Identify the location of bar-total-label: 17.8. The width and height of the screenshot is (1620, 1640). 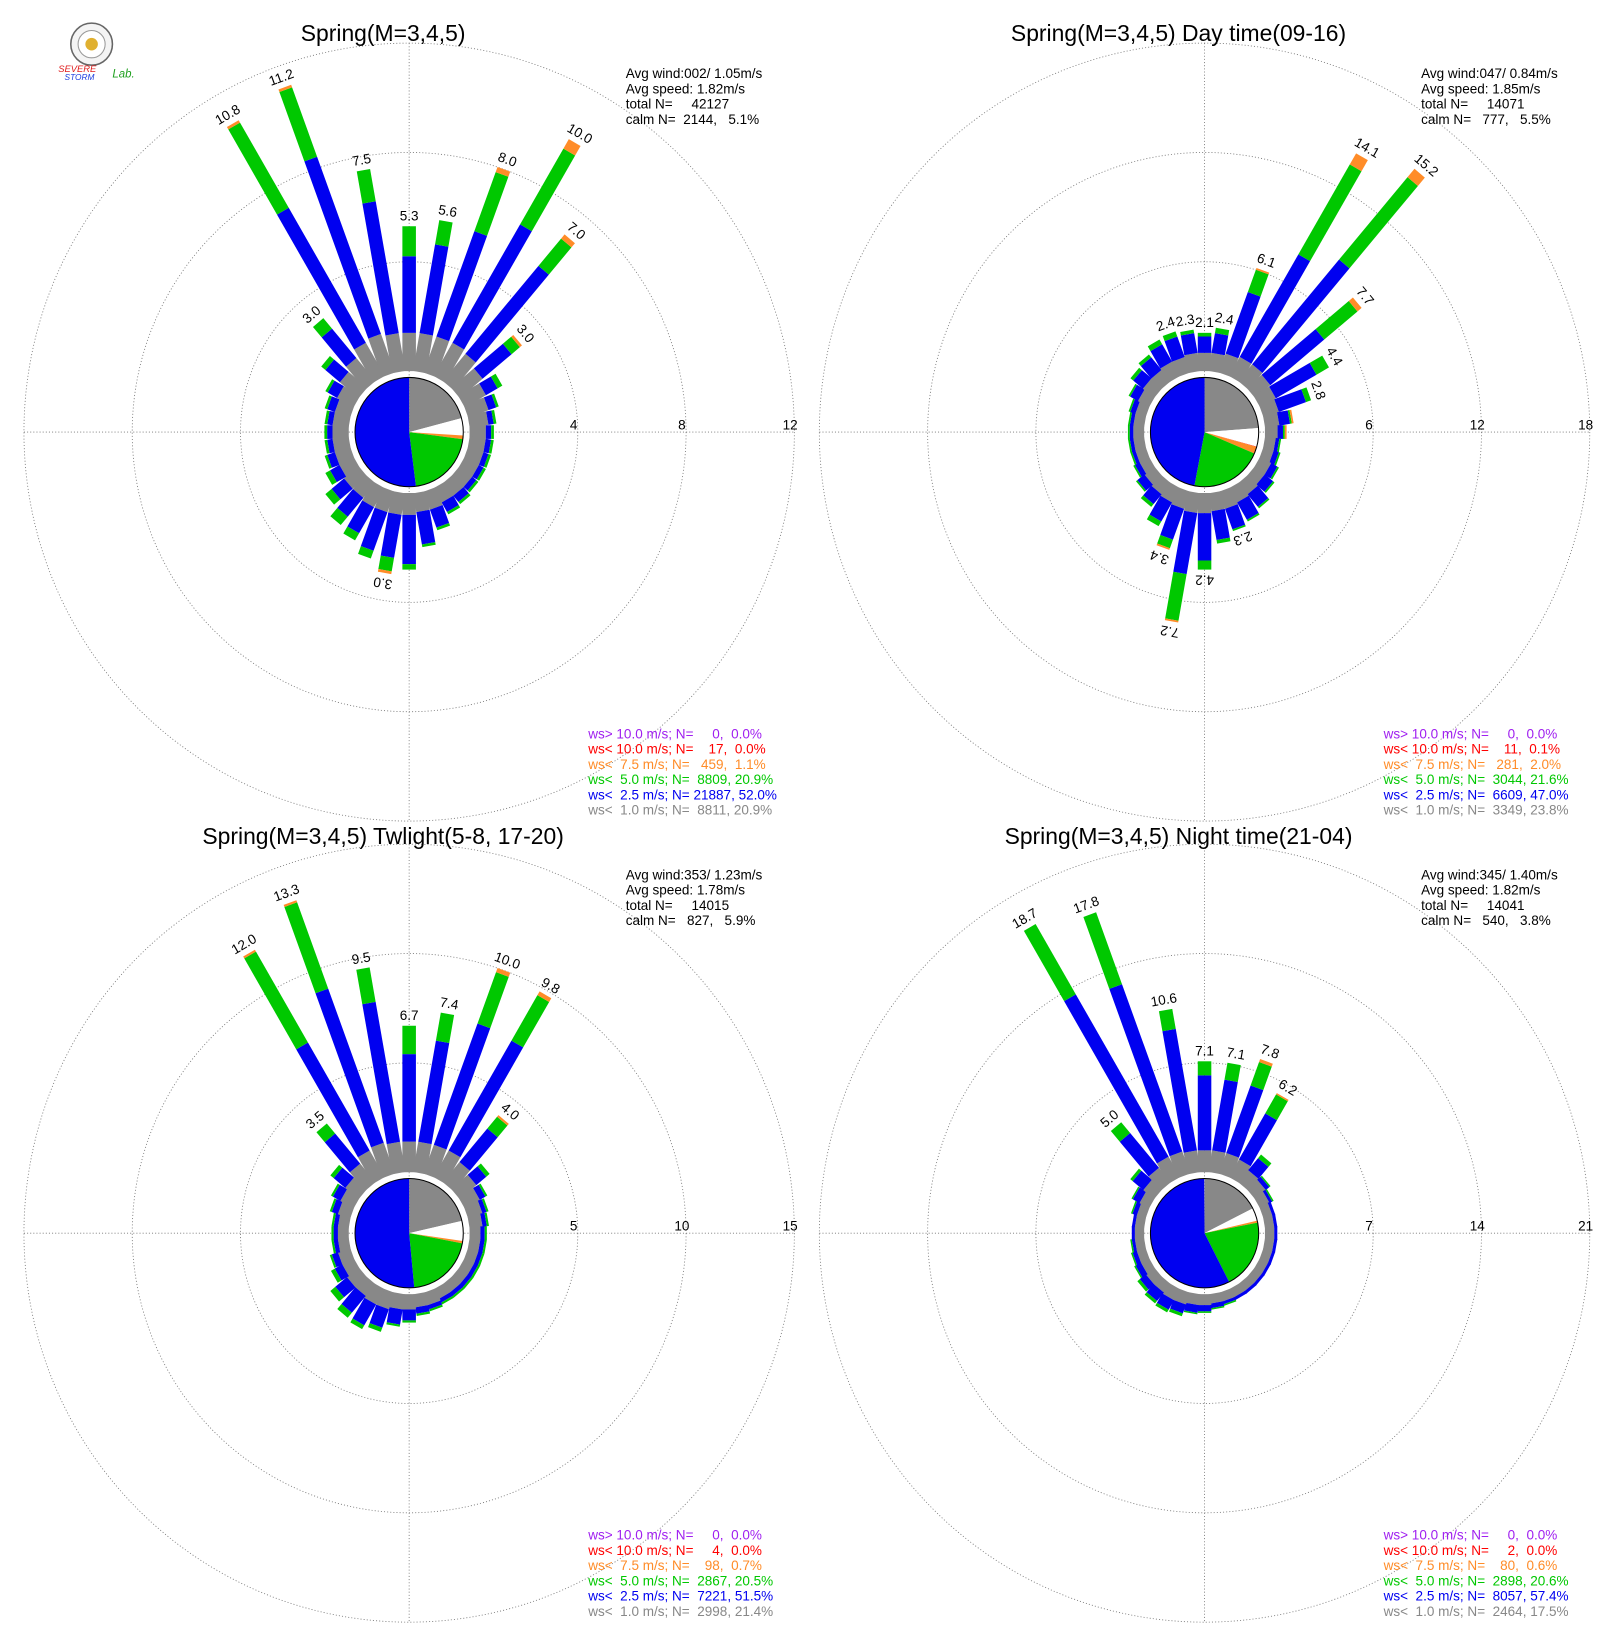
(1086, 904).